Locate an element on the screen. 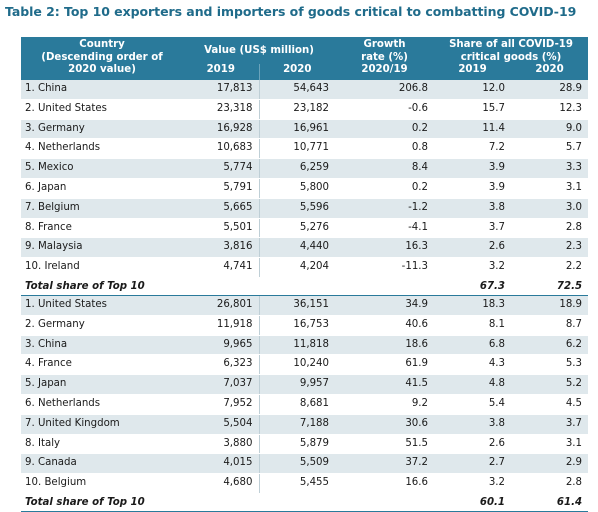 This screenshot has height=512, width=598. value-2019: 17,813 is located at coordinates (221, 90).